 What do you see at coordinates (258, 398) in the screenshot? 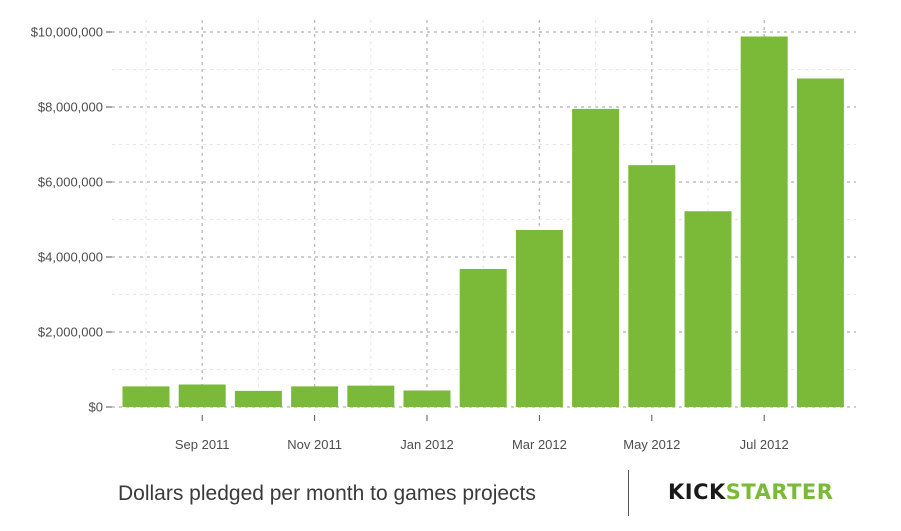
I see `bar-oct-2011` at bounding box center [258, 398].